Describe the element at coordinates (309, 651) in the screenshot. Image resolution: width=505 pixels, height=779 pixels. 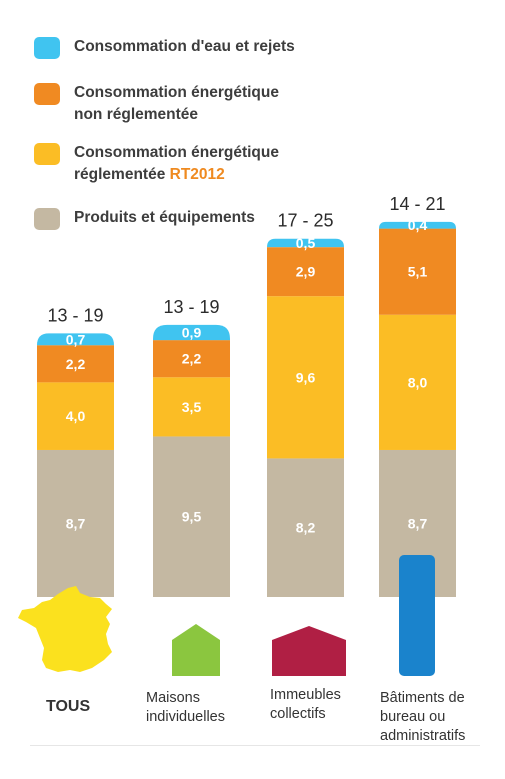
I see `building-icon` at that location.